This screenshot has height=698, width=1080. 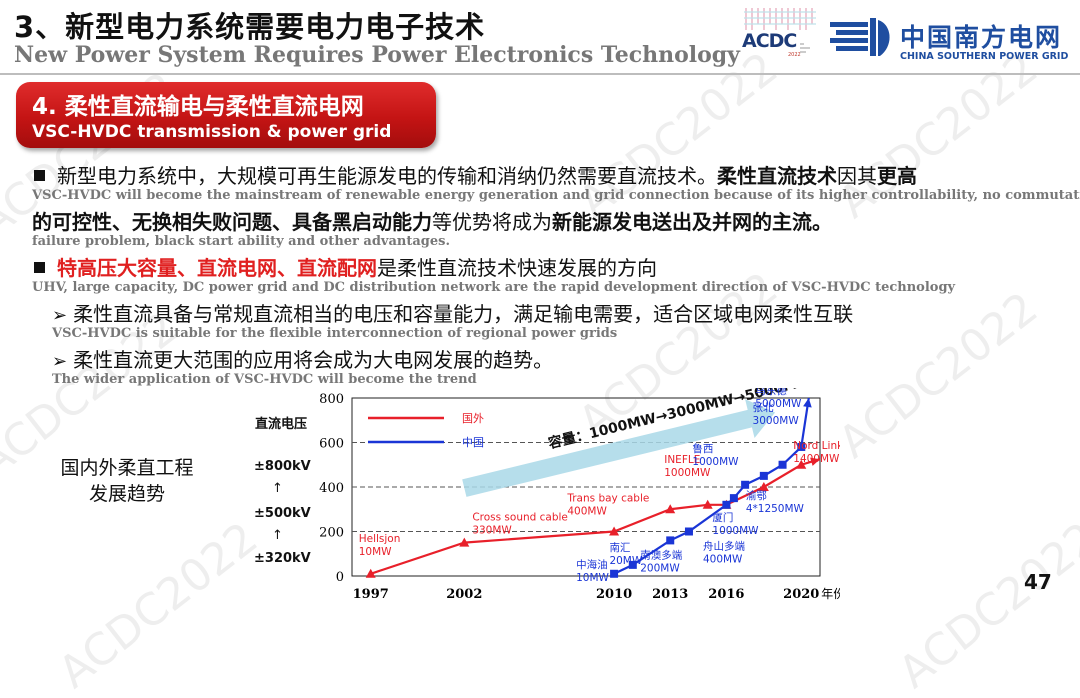 What do you see at coordinates (217, 268) in the screenshot?
I see `bullet-text-highlight: 特高压大容量、直流电网、直流配网` at bounding box center [217, 268].